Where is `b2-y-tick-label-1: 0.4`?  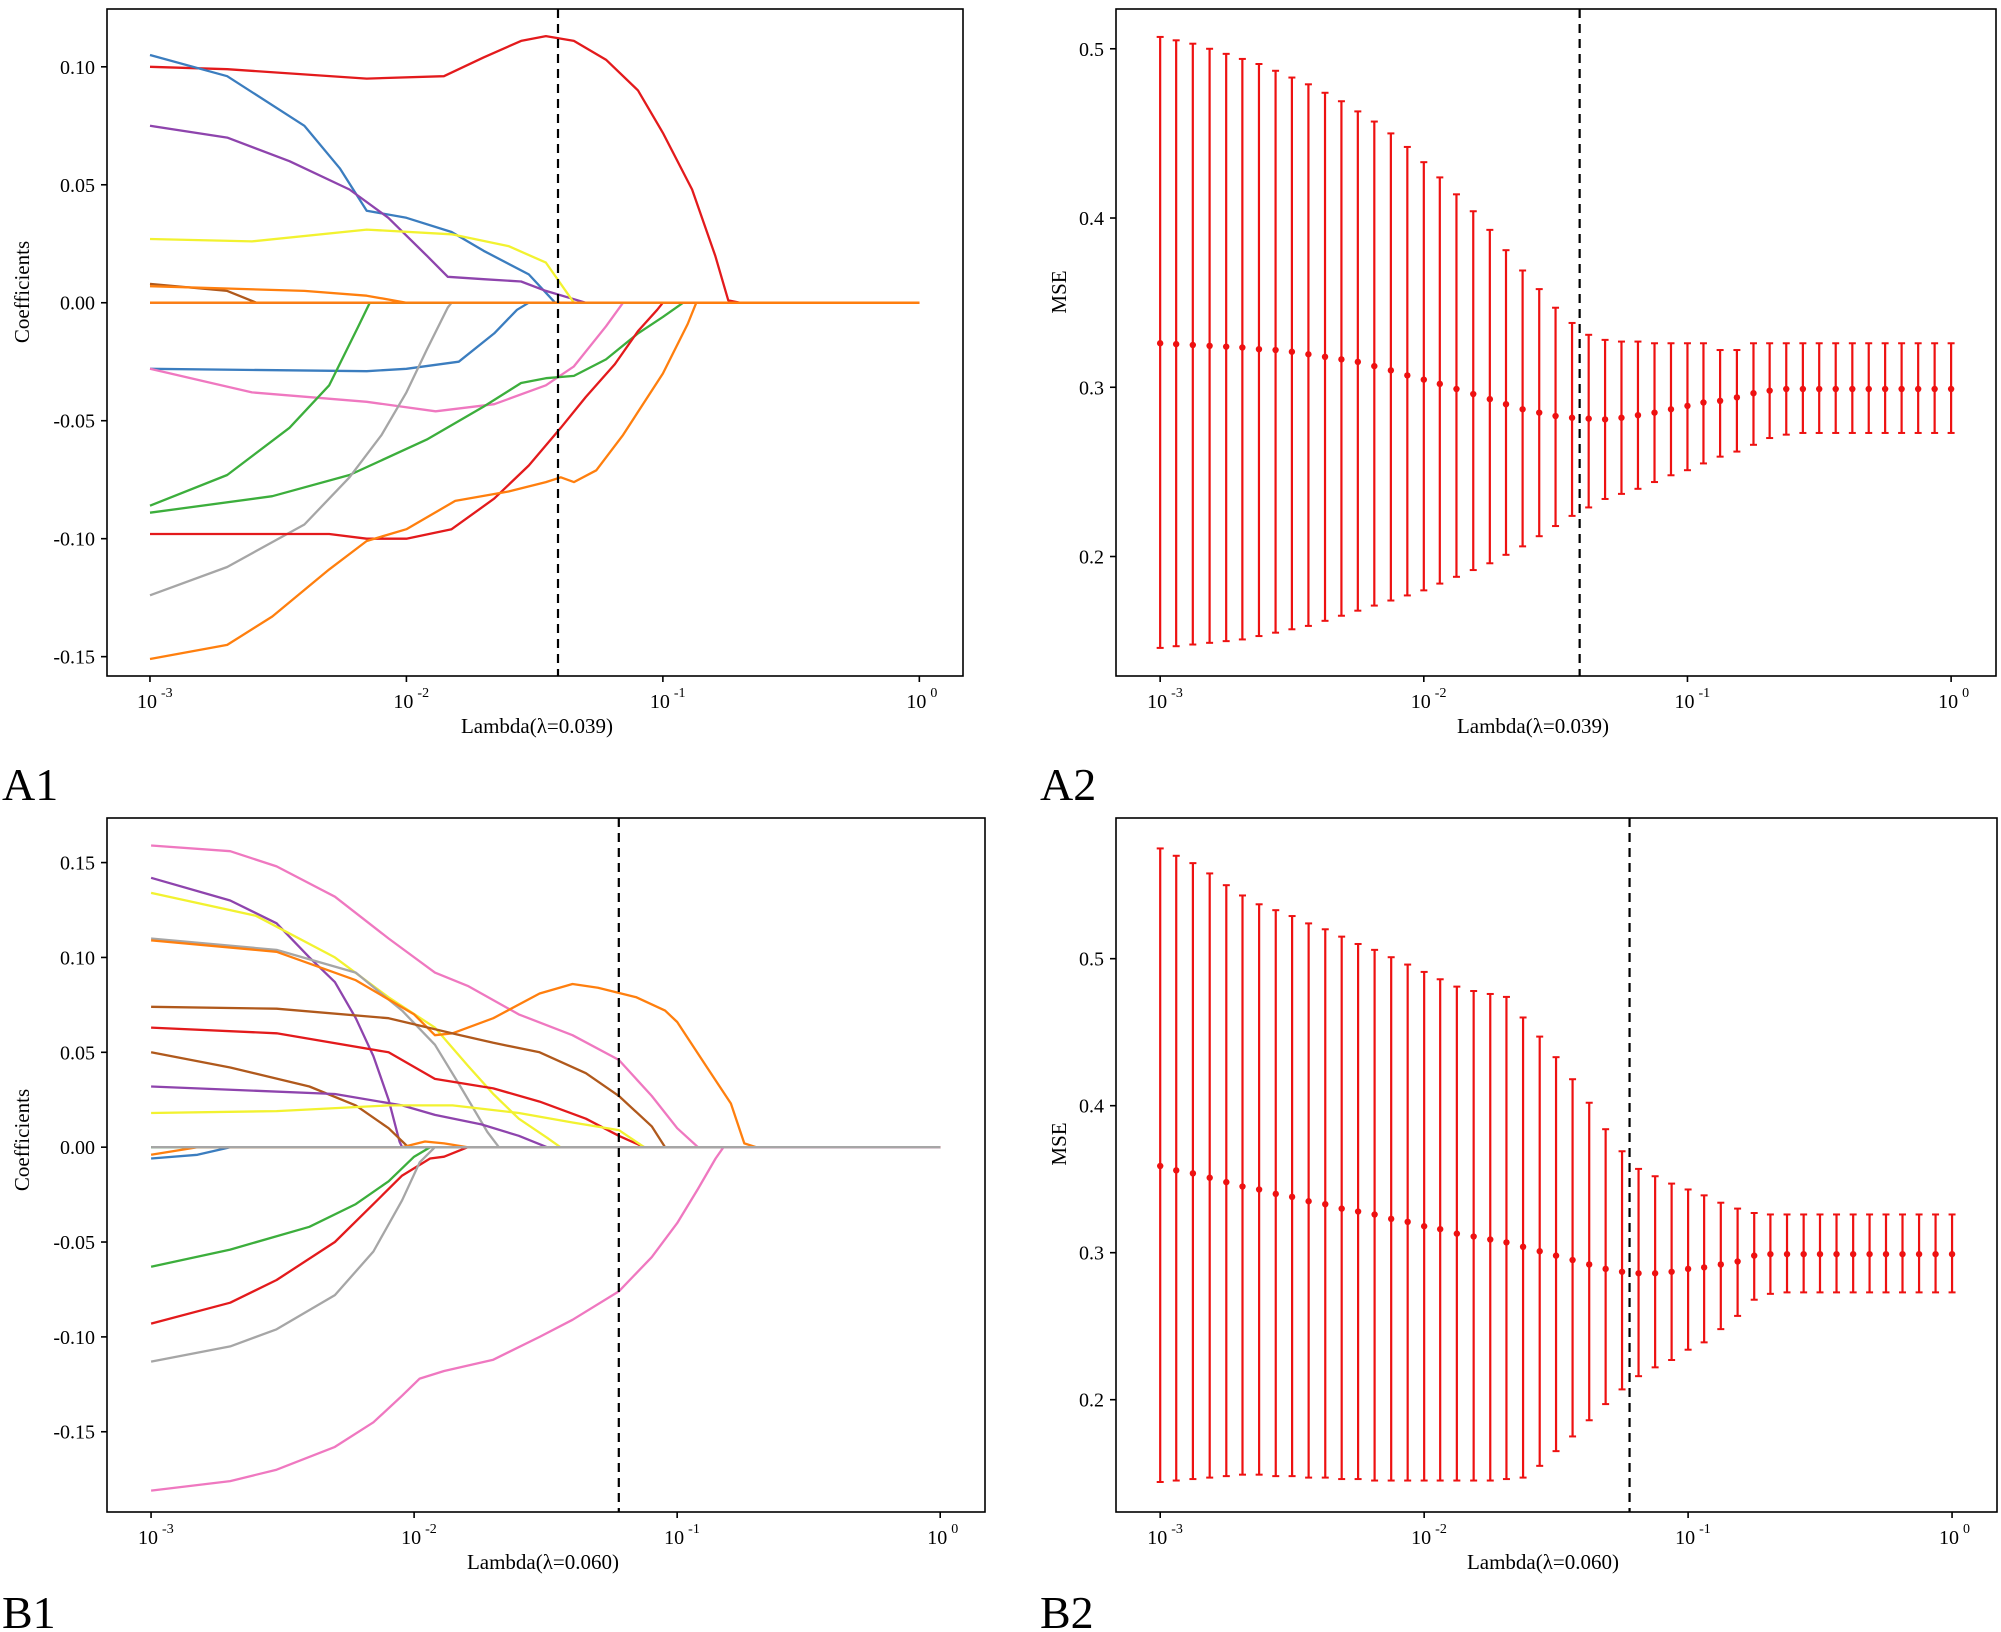
b2-y-tick-label-1: 0.4 is located at coordinates (1091, 1107).